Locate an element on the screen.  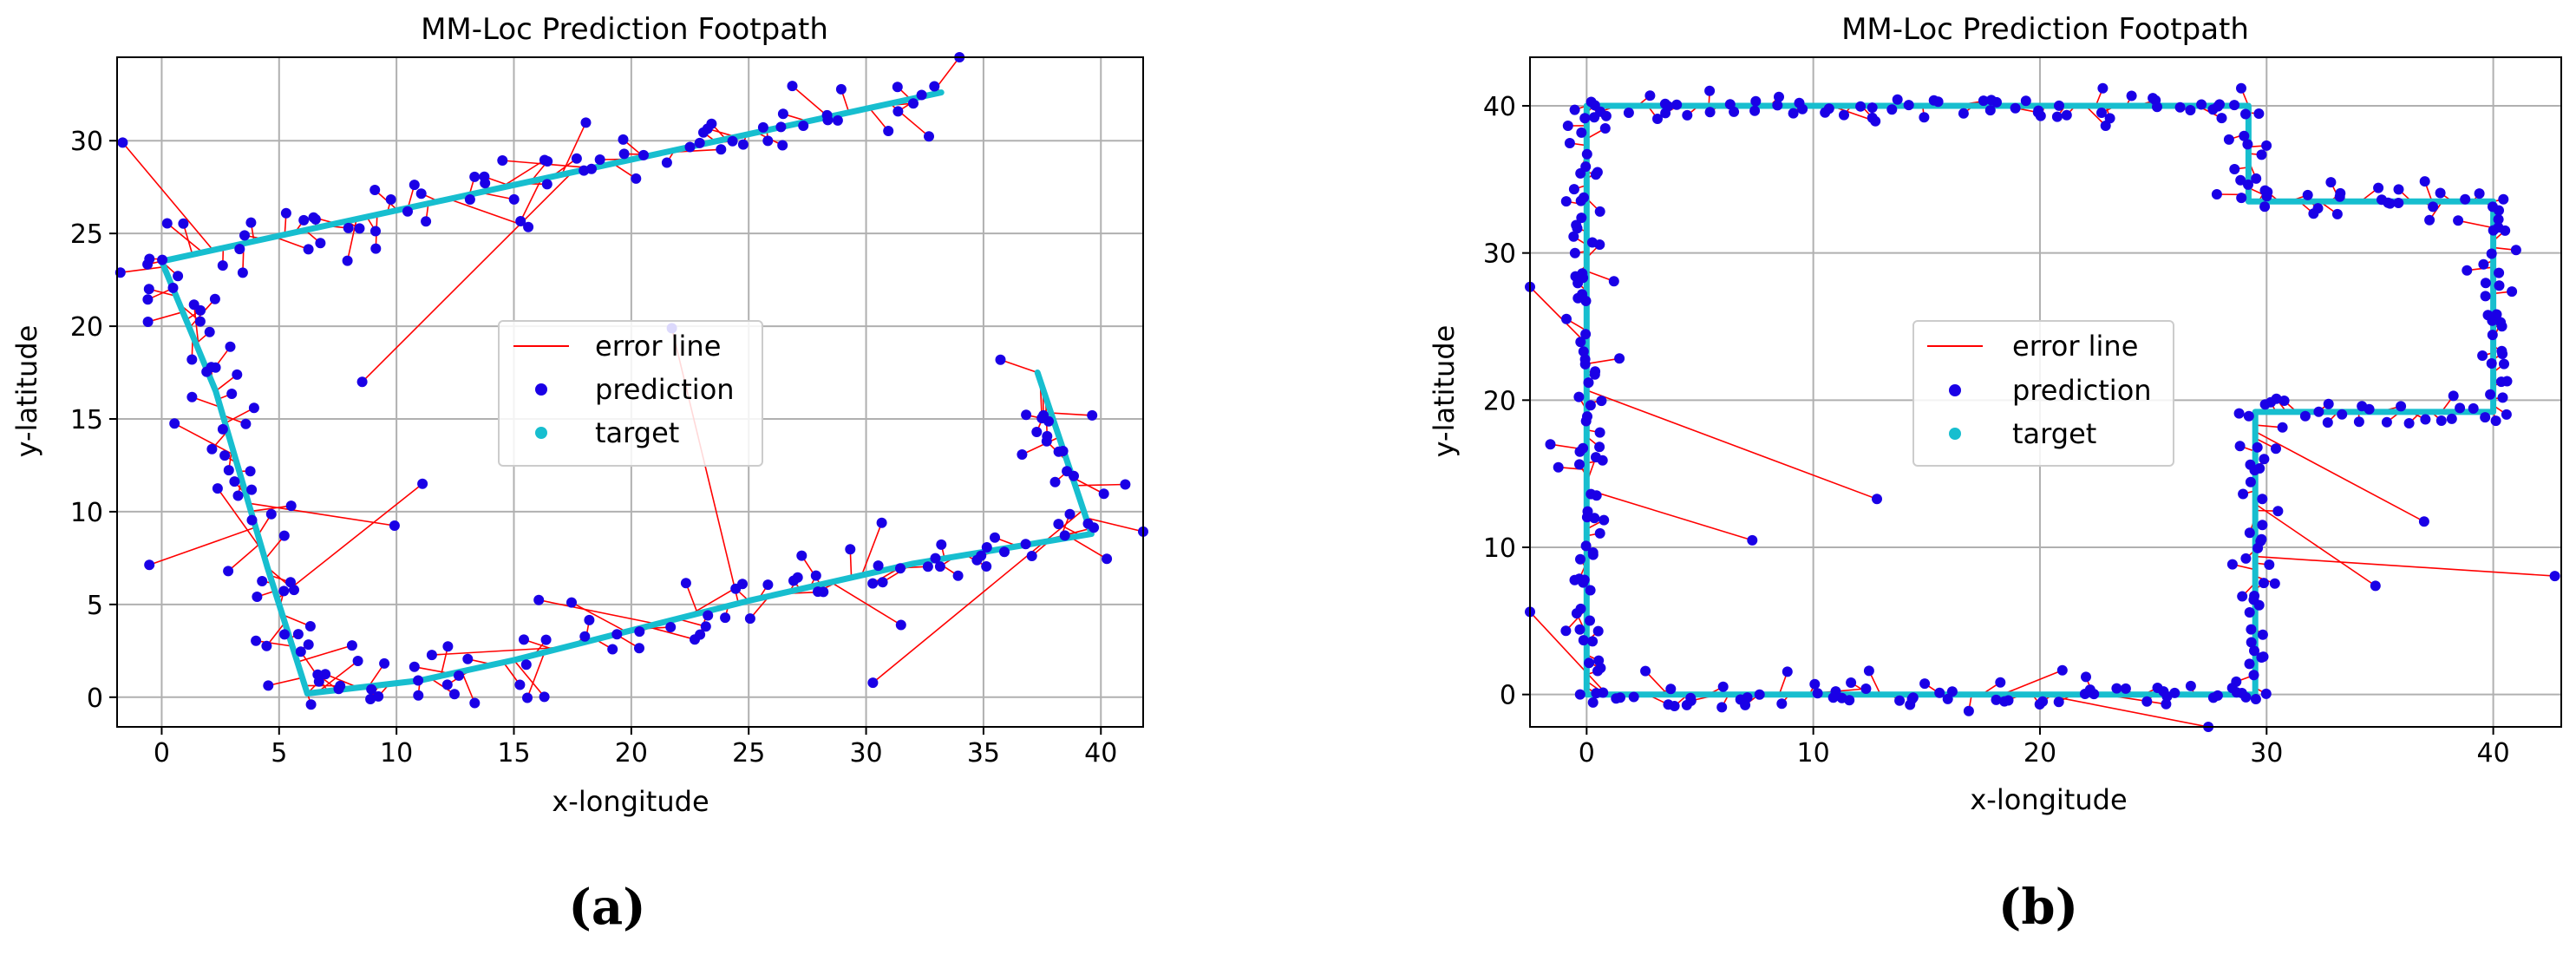
legend-box is located at coordinates (630, 393).